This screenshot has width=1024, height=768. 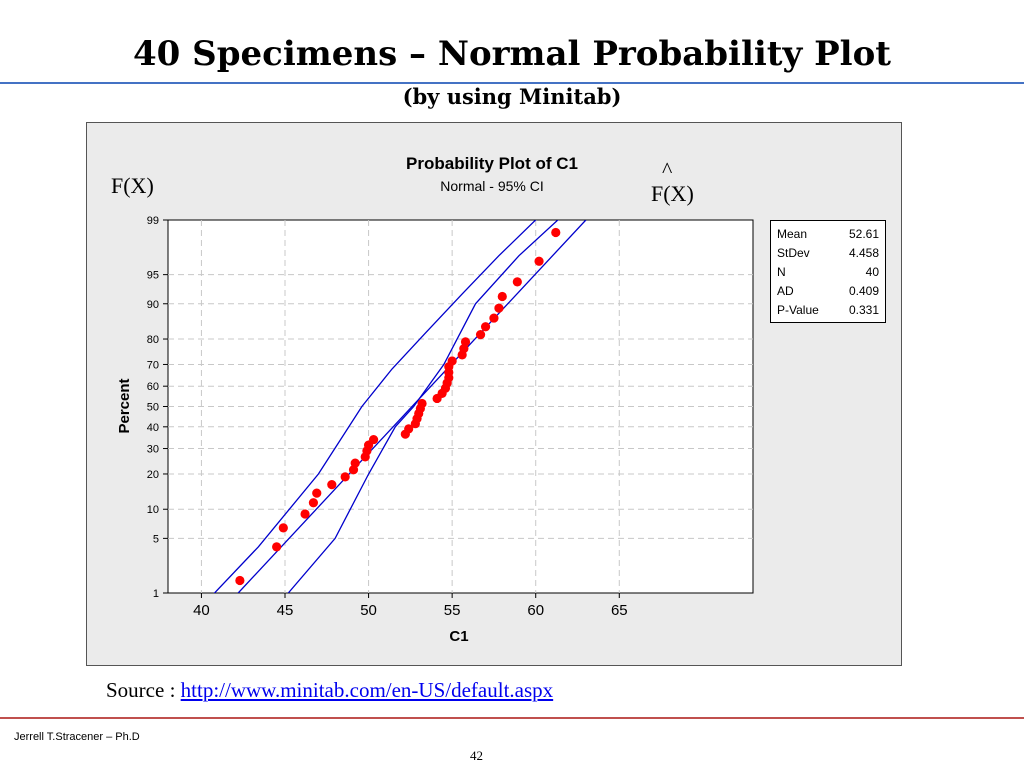 What do you see at coordinates (828, 253) in the screenshot?
I see `stats-row-stdev: StDev 4.458` at bounding box center [828, 253].